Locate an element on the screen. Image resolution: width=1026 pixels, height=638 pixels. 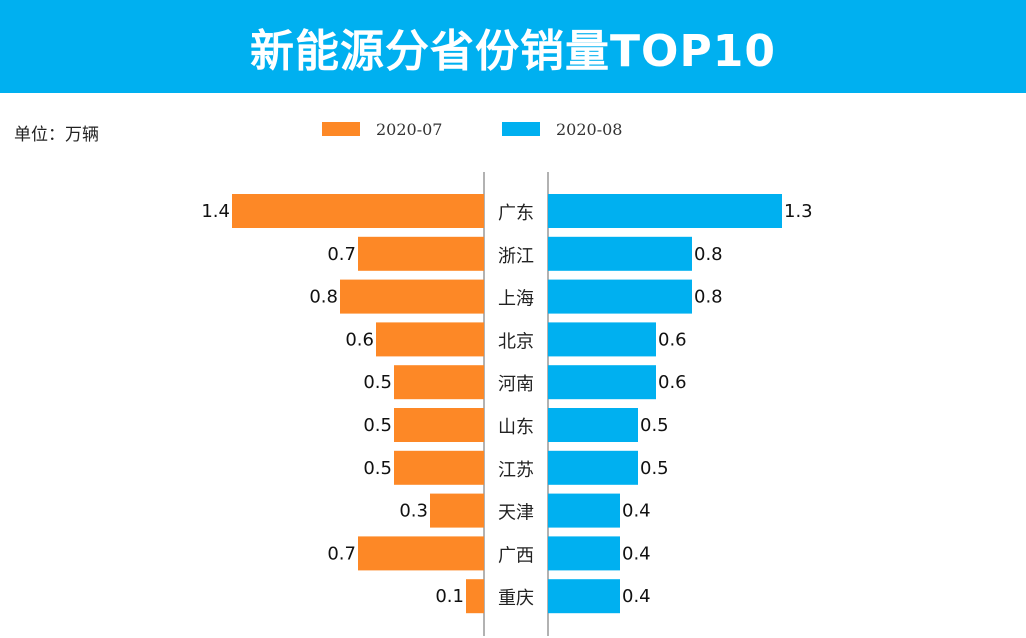
data-label-2020-07-6: 0.5 is located at coordinates (377, 425).